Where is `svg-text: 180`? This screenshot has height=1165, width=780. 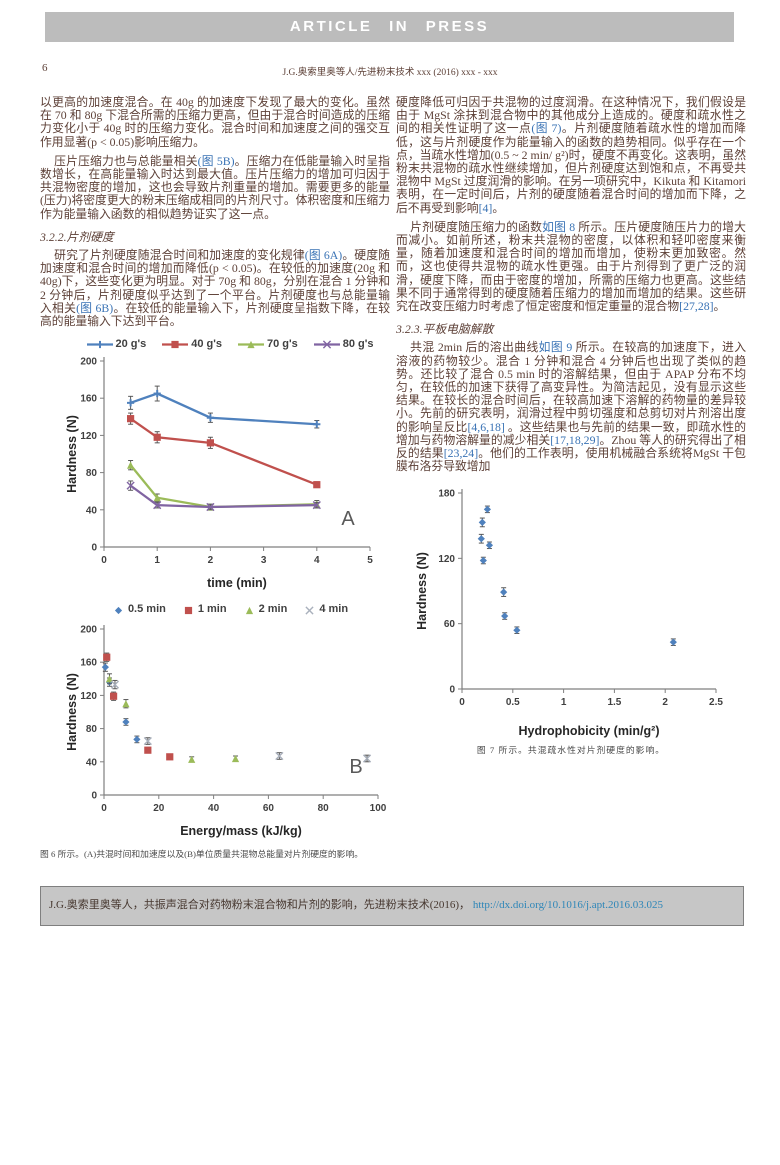
svg-text: 180 is located at coordinates (446, 494).